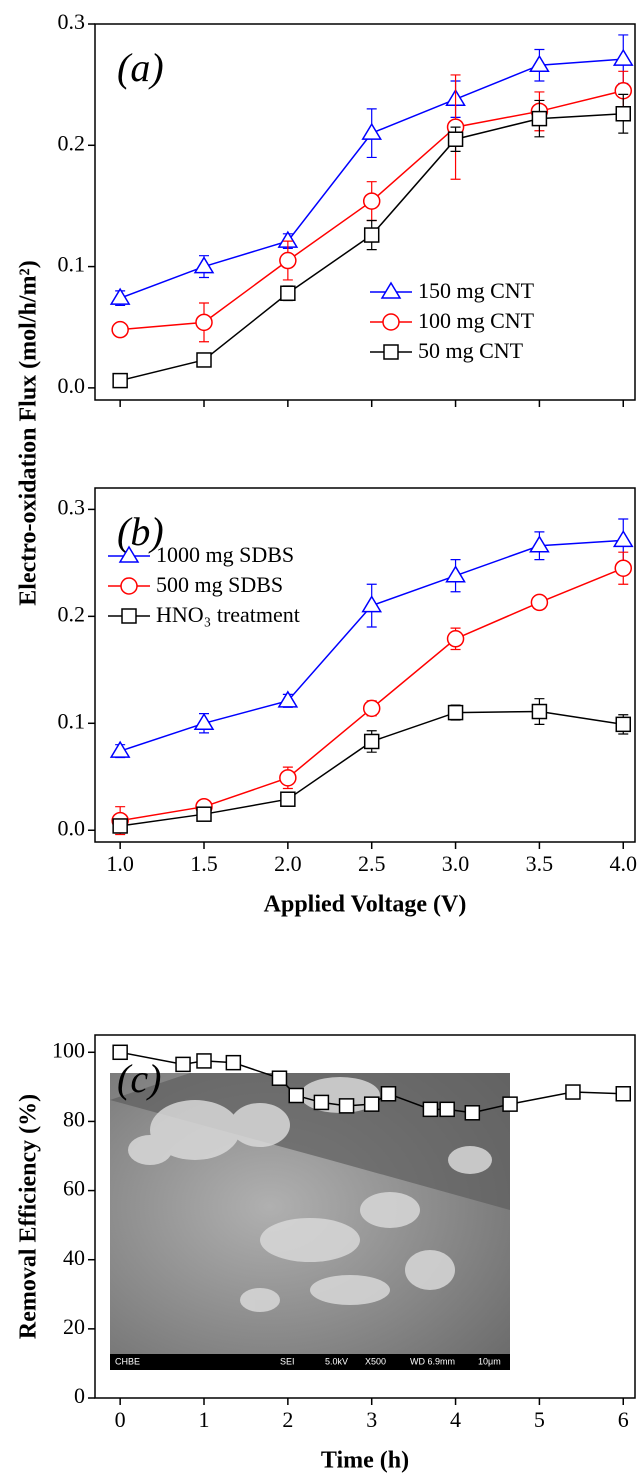  What do you see at coordinates (371, 1419) in the screenshot?
I see `x-tick-label: 3` at bounding box center [371, 1419].